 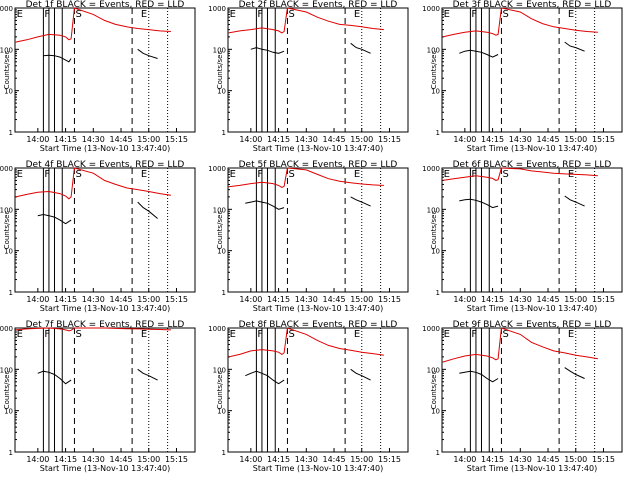 What do you see at coordinates (532, 325) in the screenshot?
I see `panel-title: Det 9f BLACK = Events, RED = LLD` at bounding box center [532, 325].